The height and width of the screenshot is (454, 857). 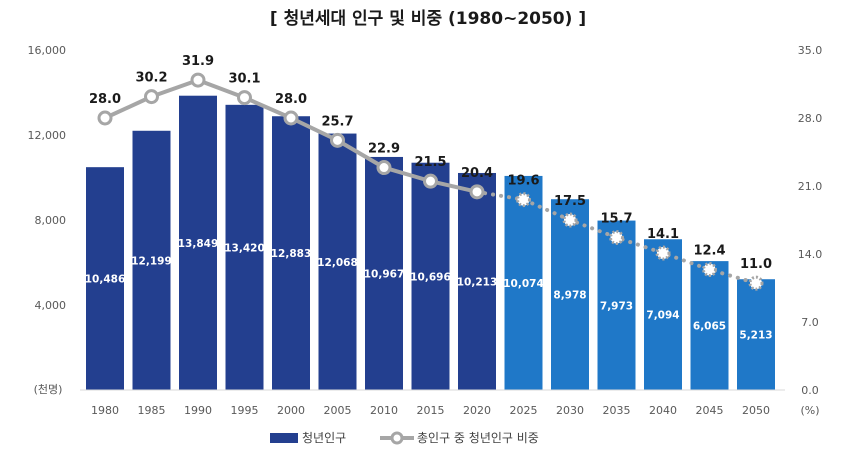 I want to click on line-value-label: 20.4, so click(x=477, y=173).